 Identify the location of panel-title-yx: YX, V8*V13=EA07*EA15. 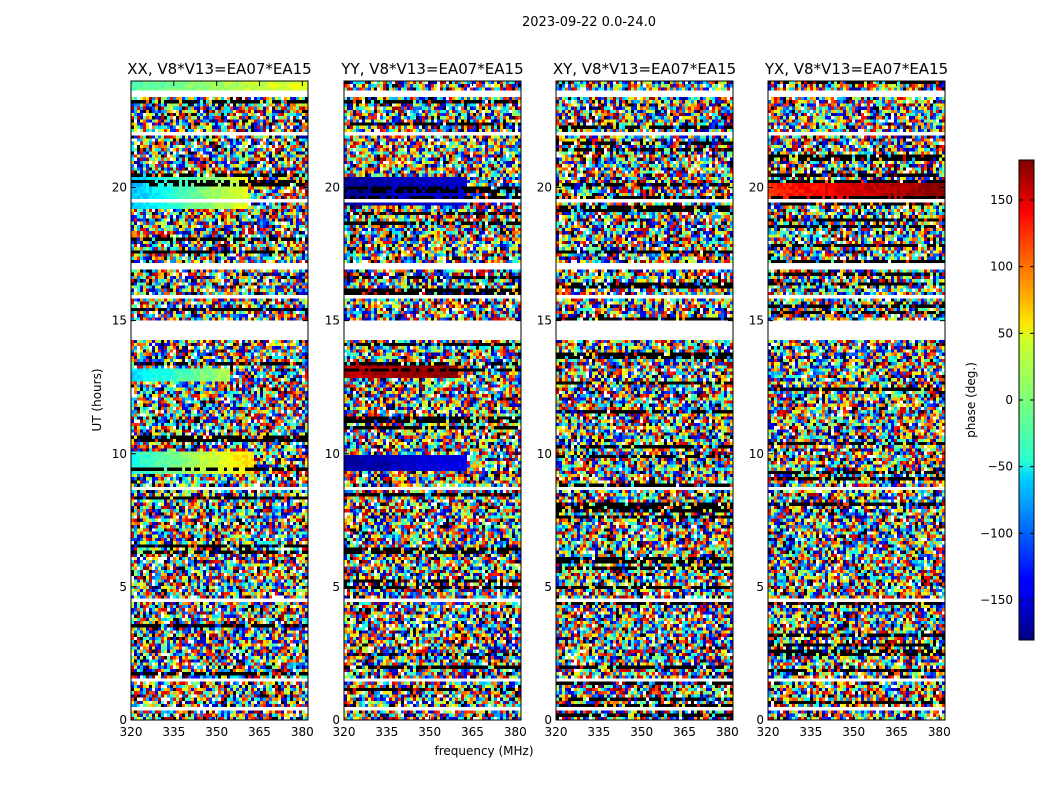
(856, 69).